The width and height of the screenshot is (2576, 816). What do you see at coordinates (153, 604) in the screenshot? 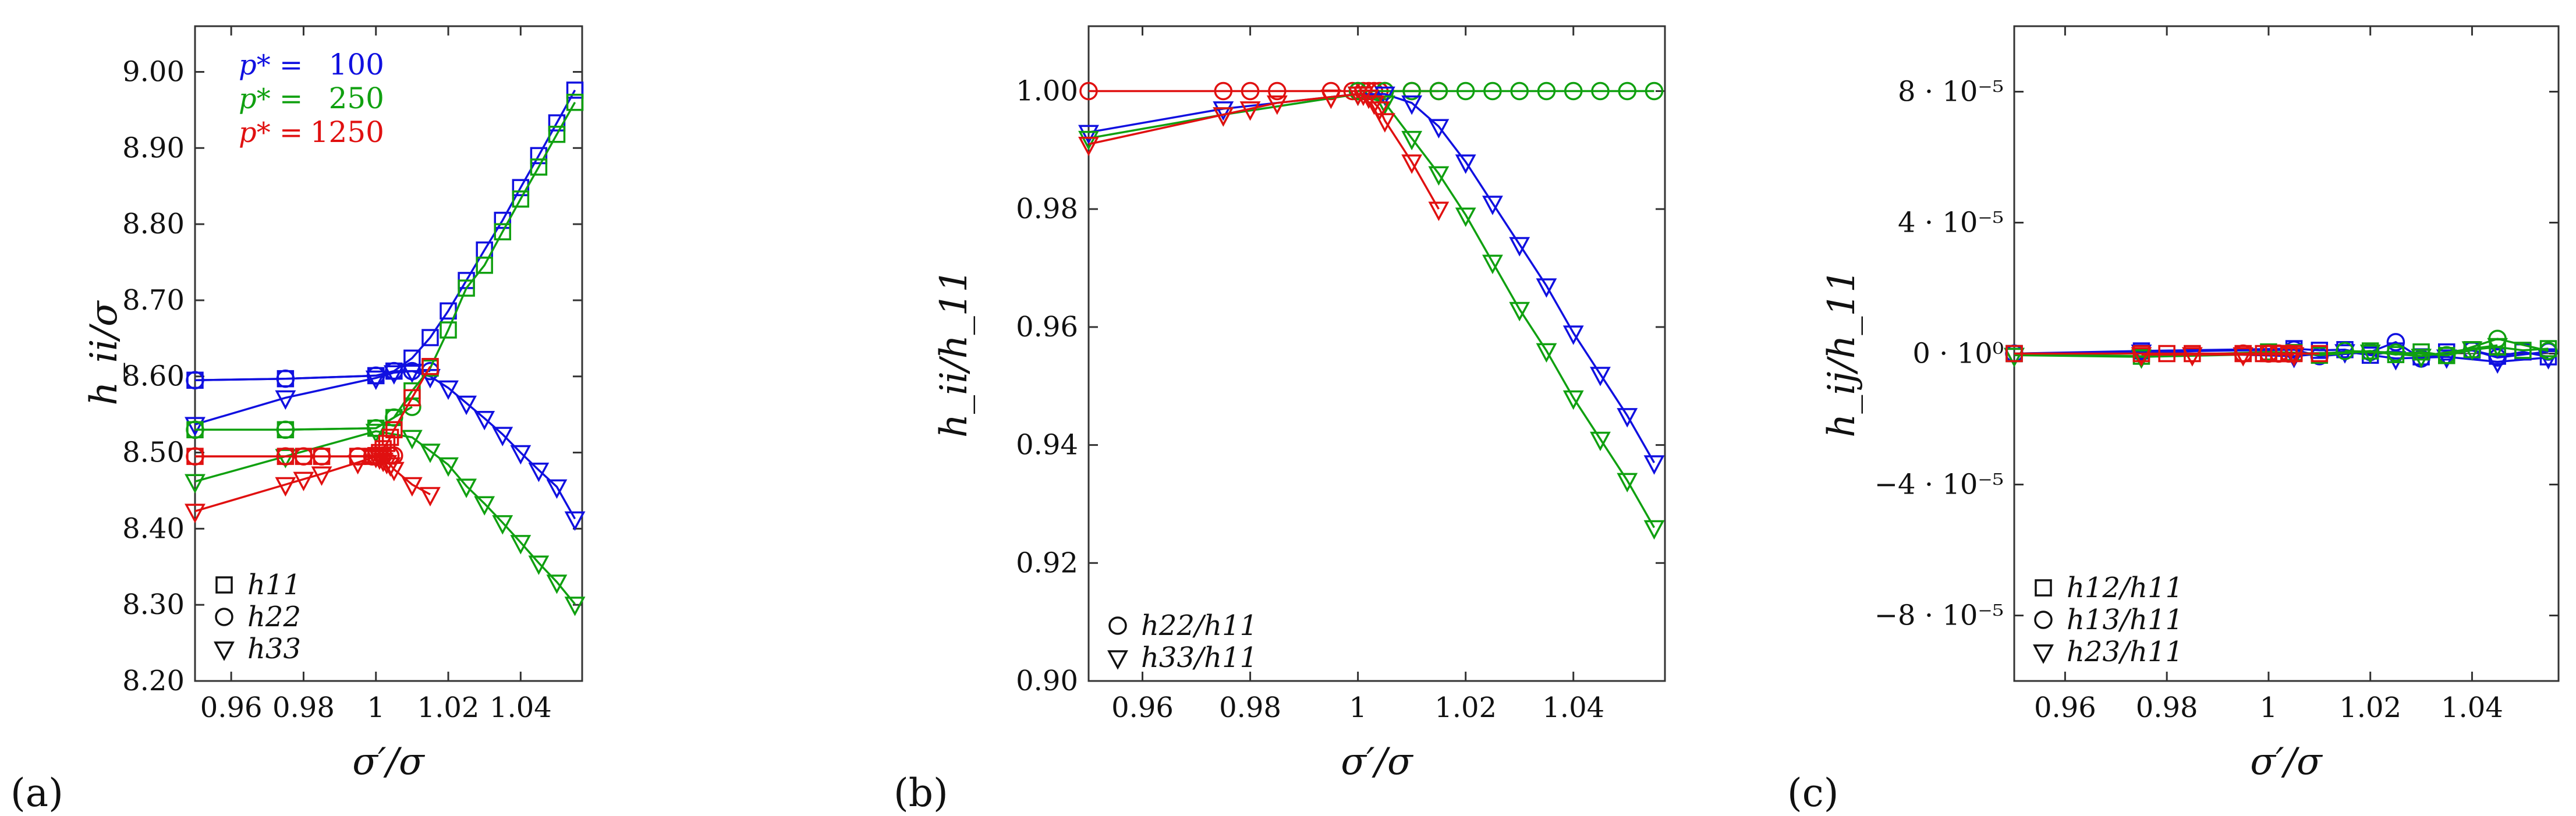
I see `y-tick-label: 8.30` at bounding box center [153, 604].